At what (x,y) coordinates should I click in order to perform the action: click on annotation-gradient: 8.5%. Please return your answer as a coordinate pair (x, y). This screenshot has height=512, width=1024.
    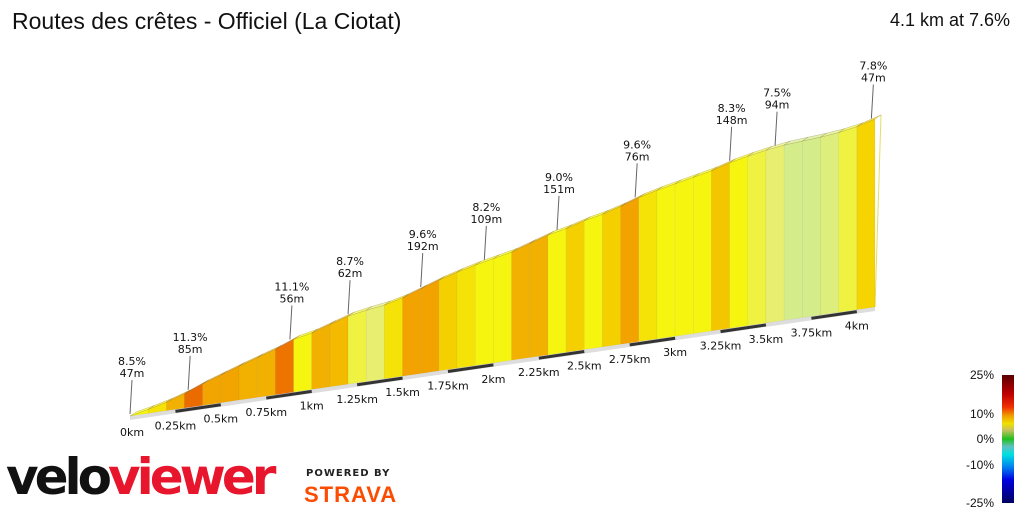
    Looking at the image, I should click on (132, 361).